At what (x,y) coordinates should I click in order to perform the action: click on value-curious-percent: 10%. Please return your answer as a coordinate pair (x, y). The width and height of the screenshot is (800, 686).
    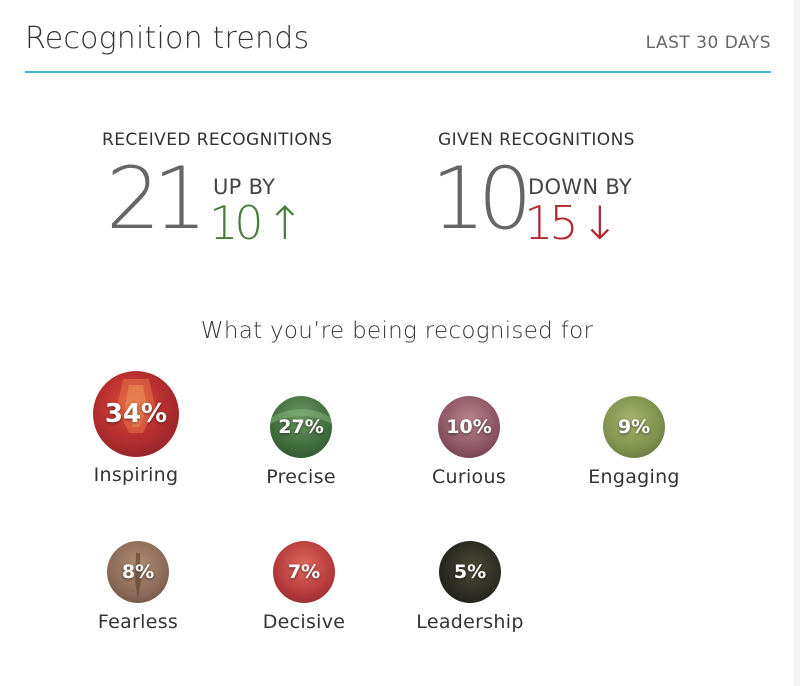
    Looking at the image, I should click on (469, 427).